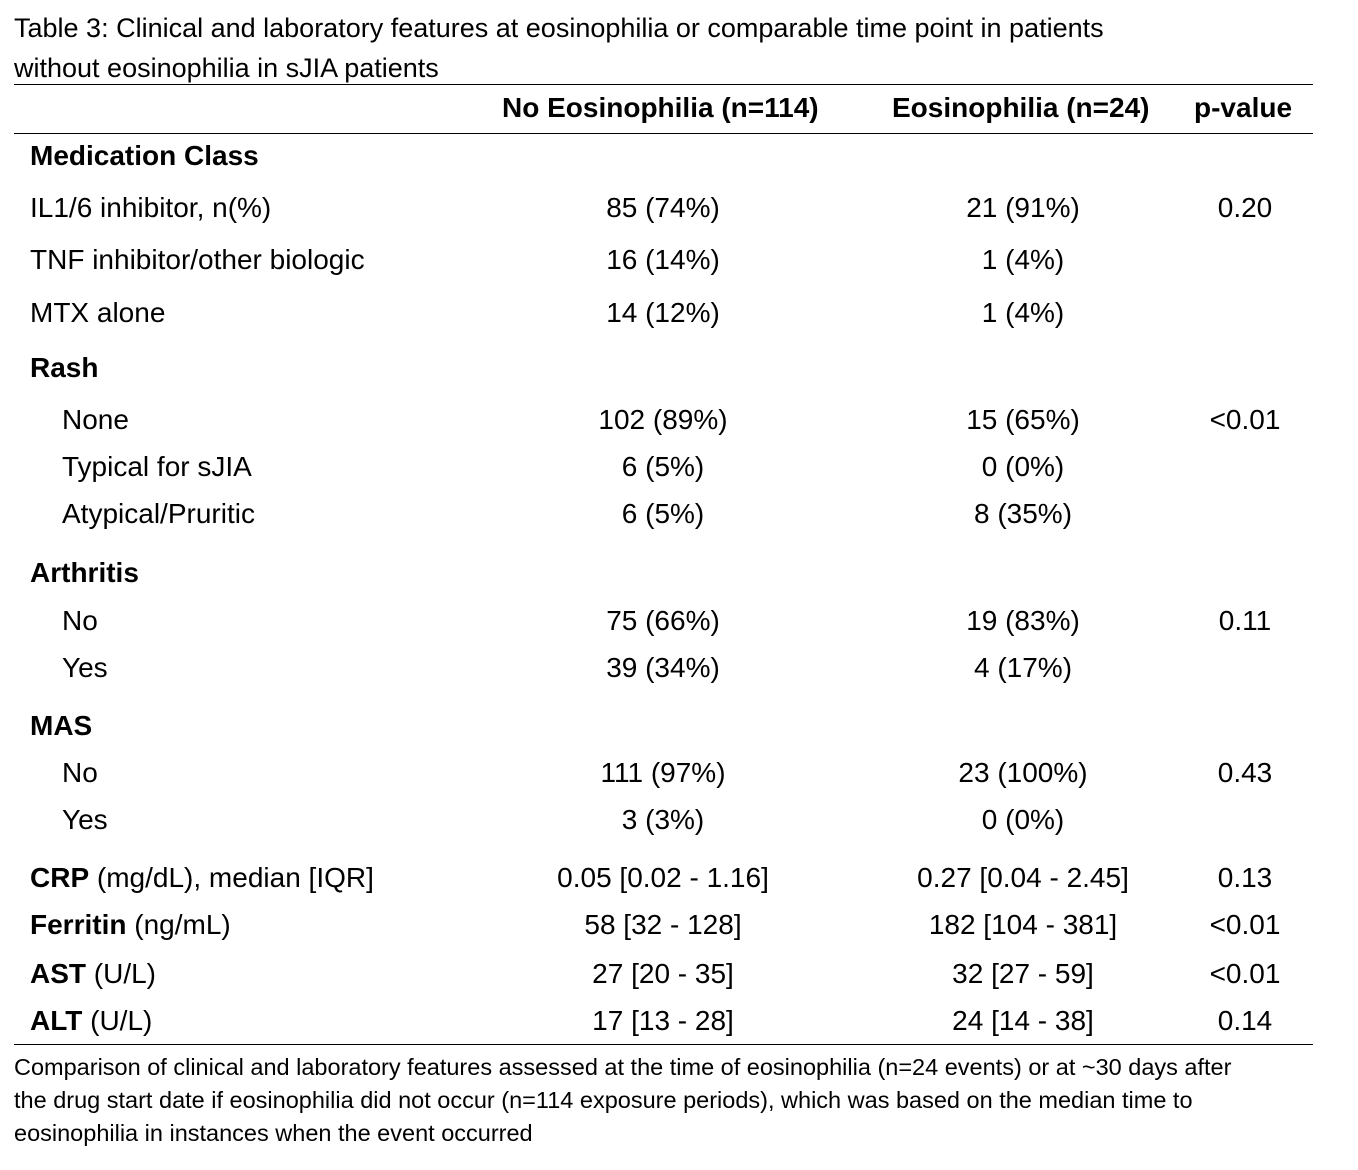 The width and height of the screenshot is (1358, 1170). I want to click on header-p-value: p-value, so click(1243, 107).